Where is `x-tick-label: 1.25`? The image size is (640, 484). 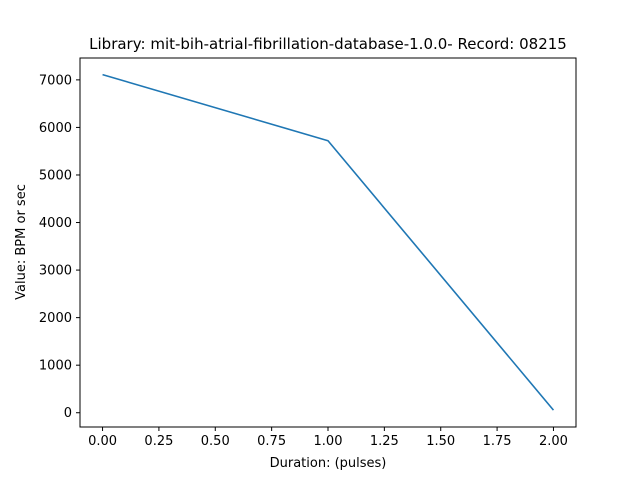
x-tick-label: 1.25 is located at coordinates (384, 441).